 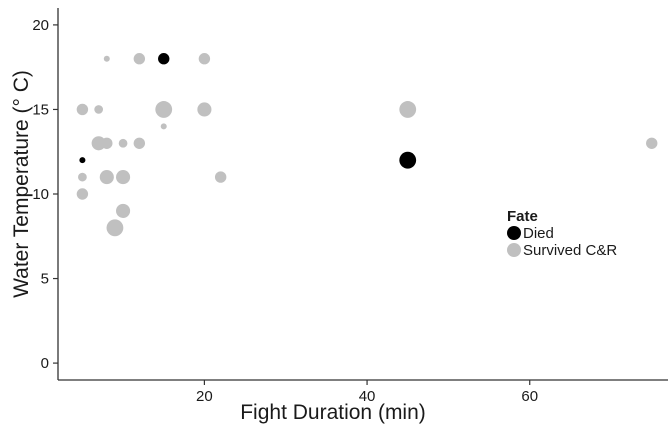 What do you see at coordinates (21, 184) in the screenshot?
I see `y-axis-title: Water Temperature (° C)` at bounding box center [21, 184].